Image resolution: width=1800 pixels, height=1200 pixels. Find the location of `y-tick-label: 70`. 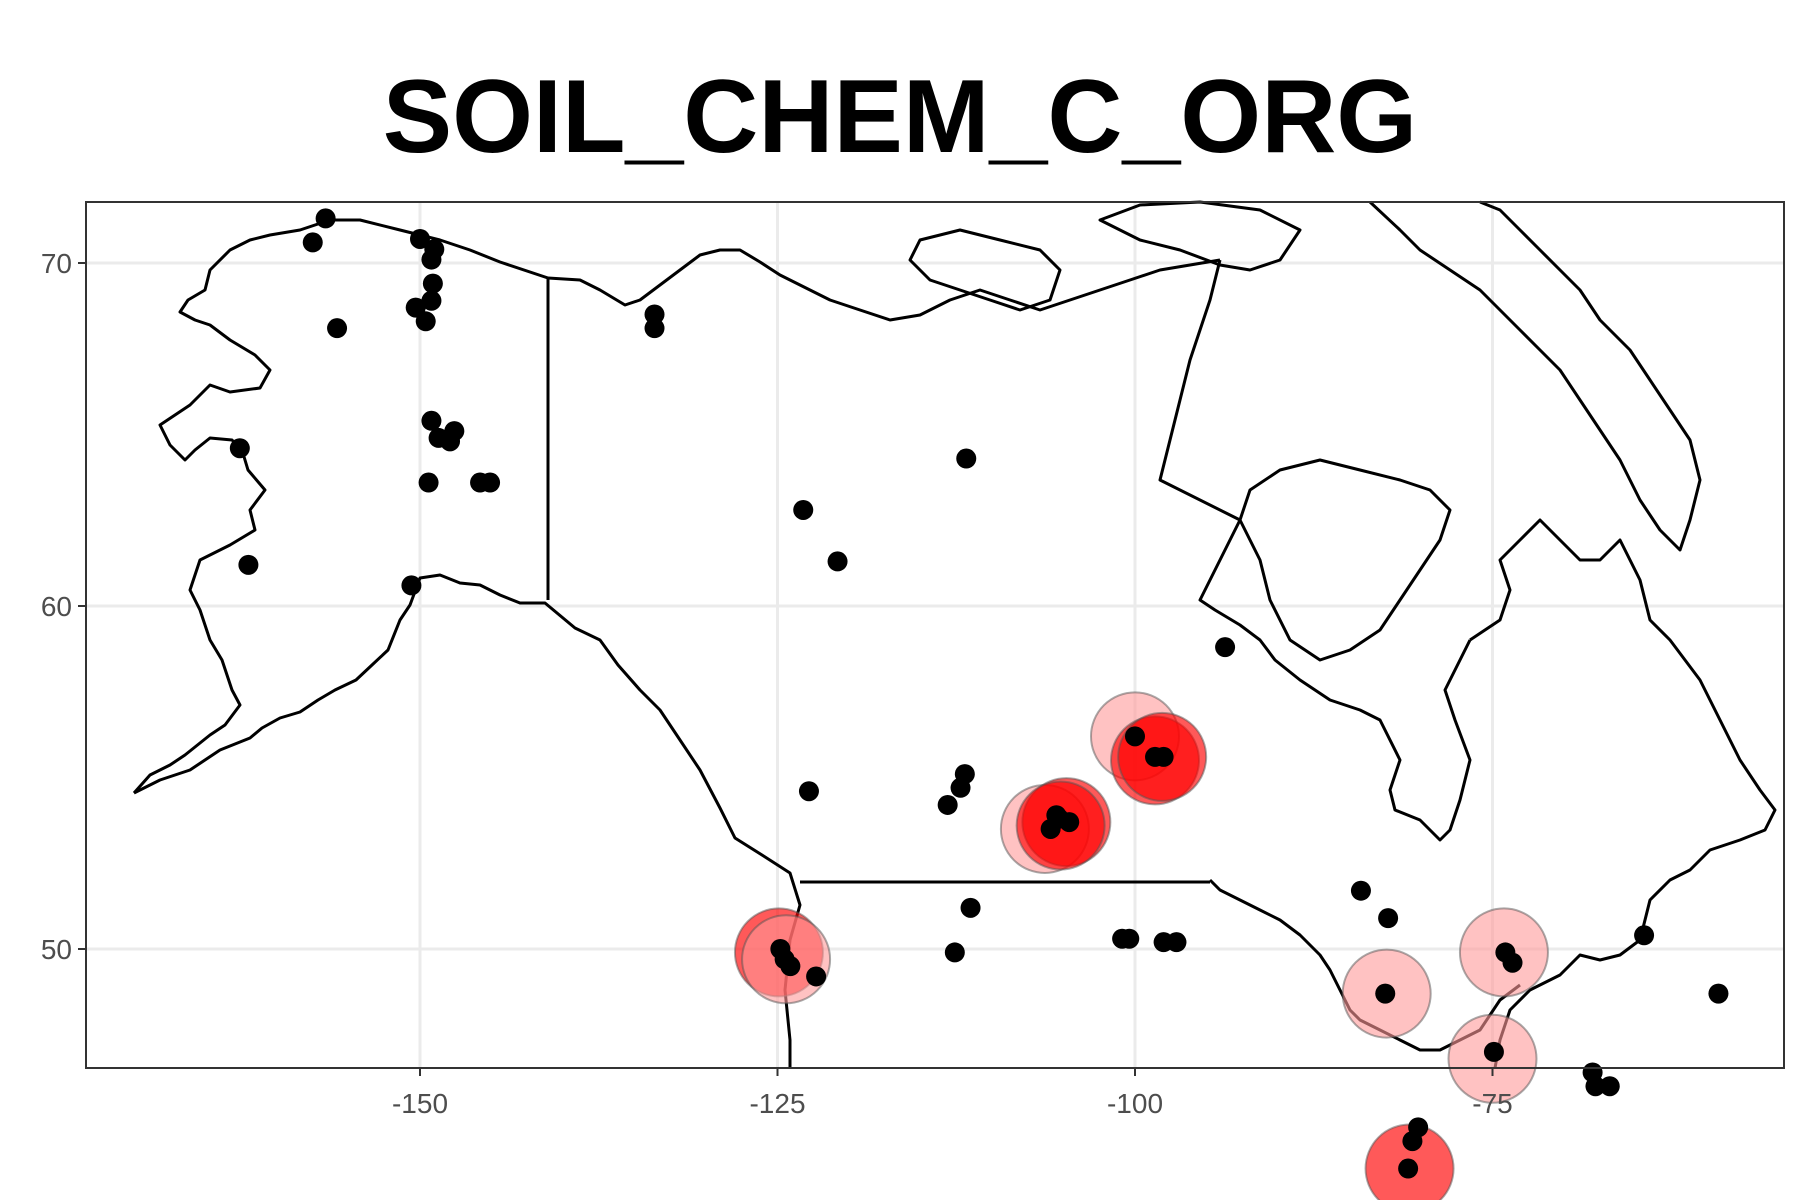

y-tick-label: 70 is located at coordinates (56, 263).